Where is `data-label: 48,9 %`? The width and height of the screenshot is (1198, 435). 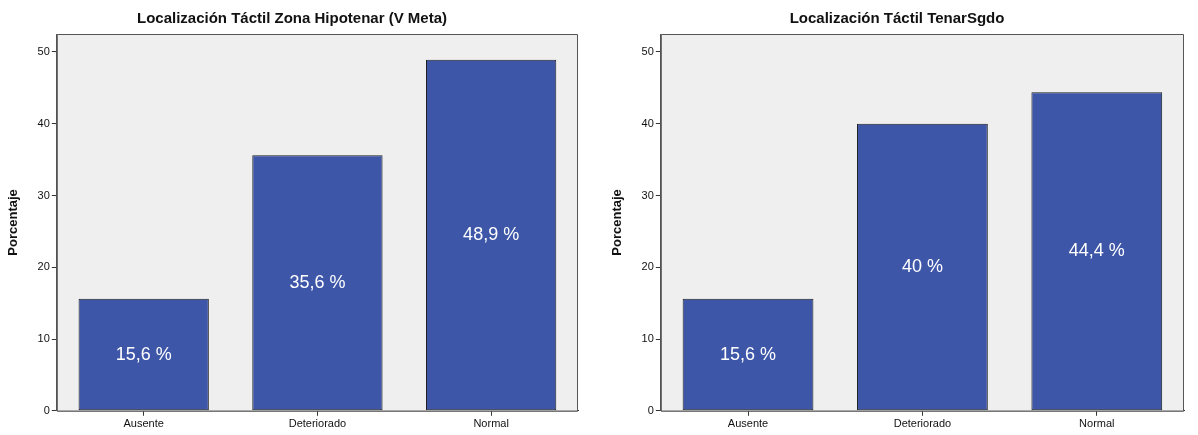
data-label: 48,9 % is located at coordinates (491, 234).